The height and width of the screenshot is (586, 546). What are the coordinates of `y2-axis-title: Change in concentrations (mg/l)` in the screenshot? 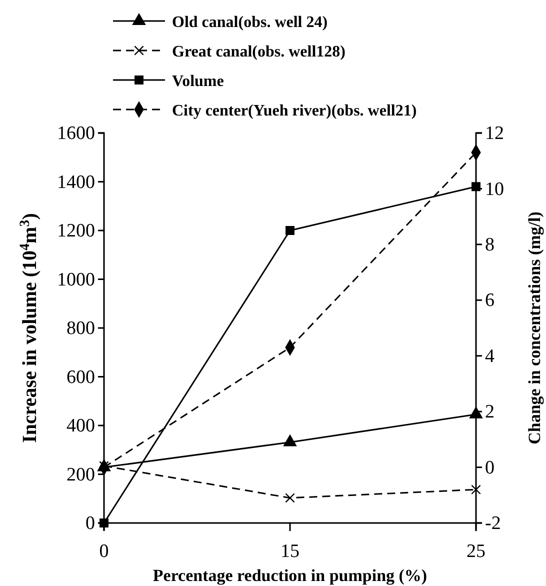 It's located at (534, 328).